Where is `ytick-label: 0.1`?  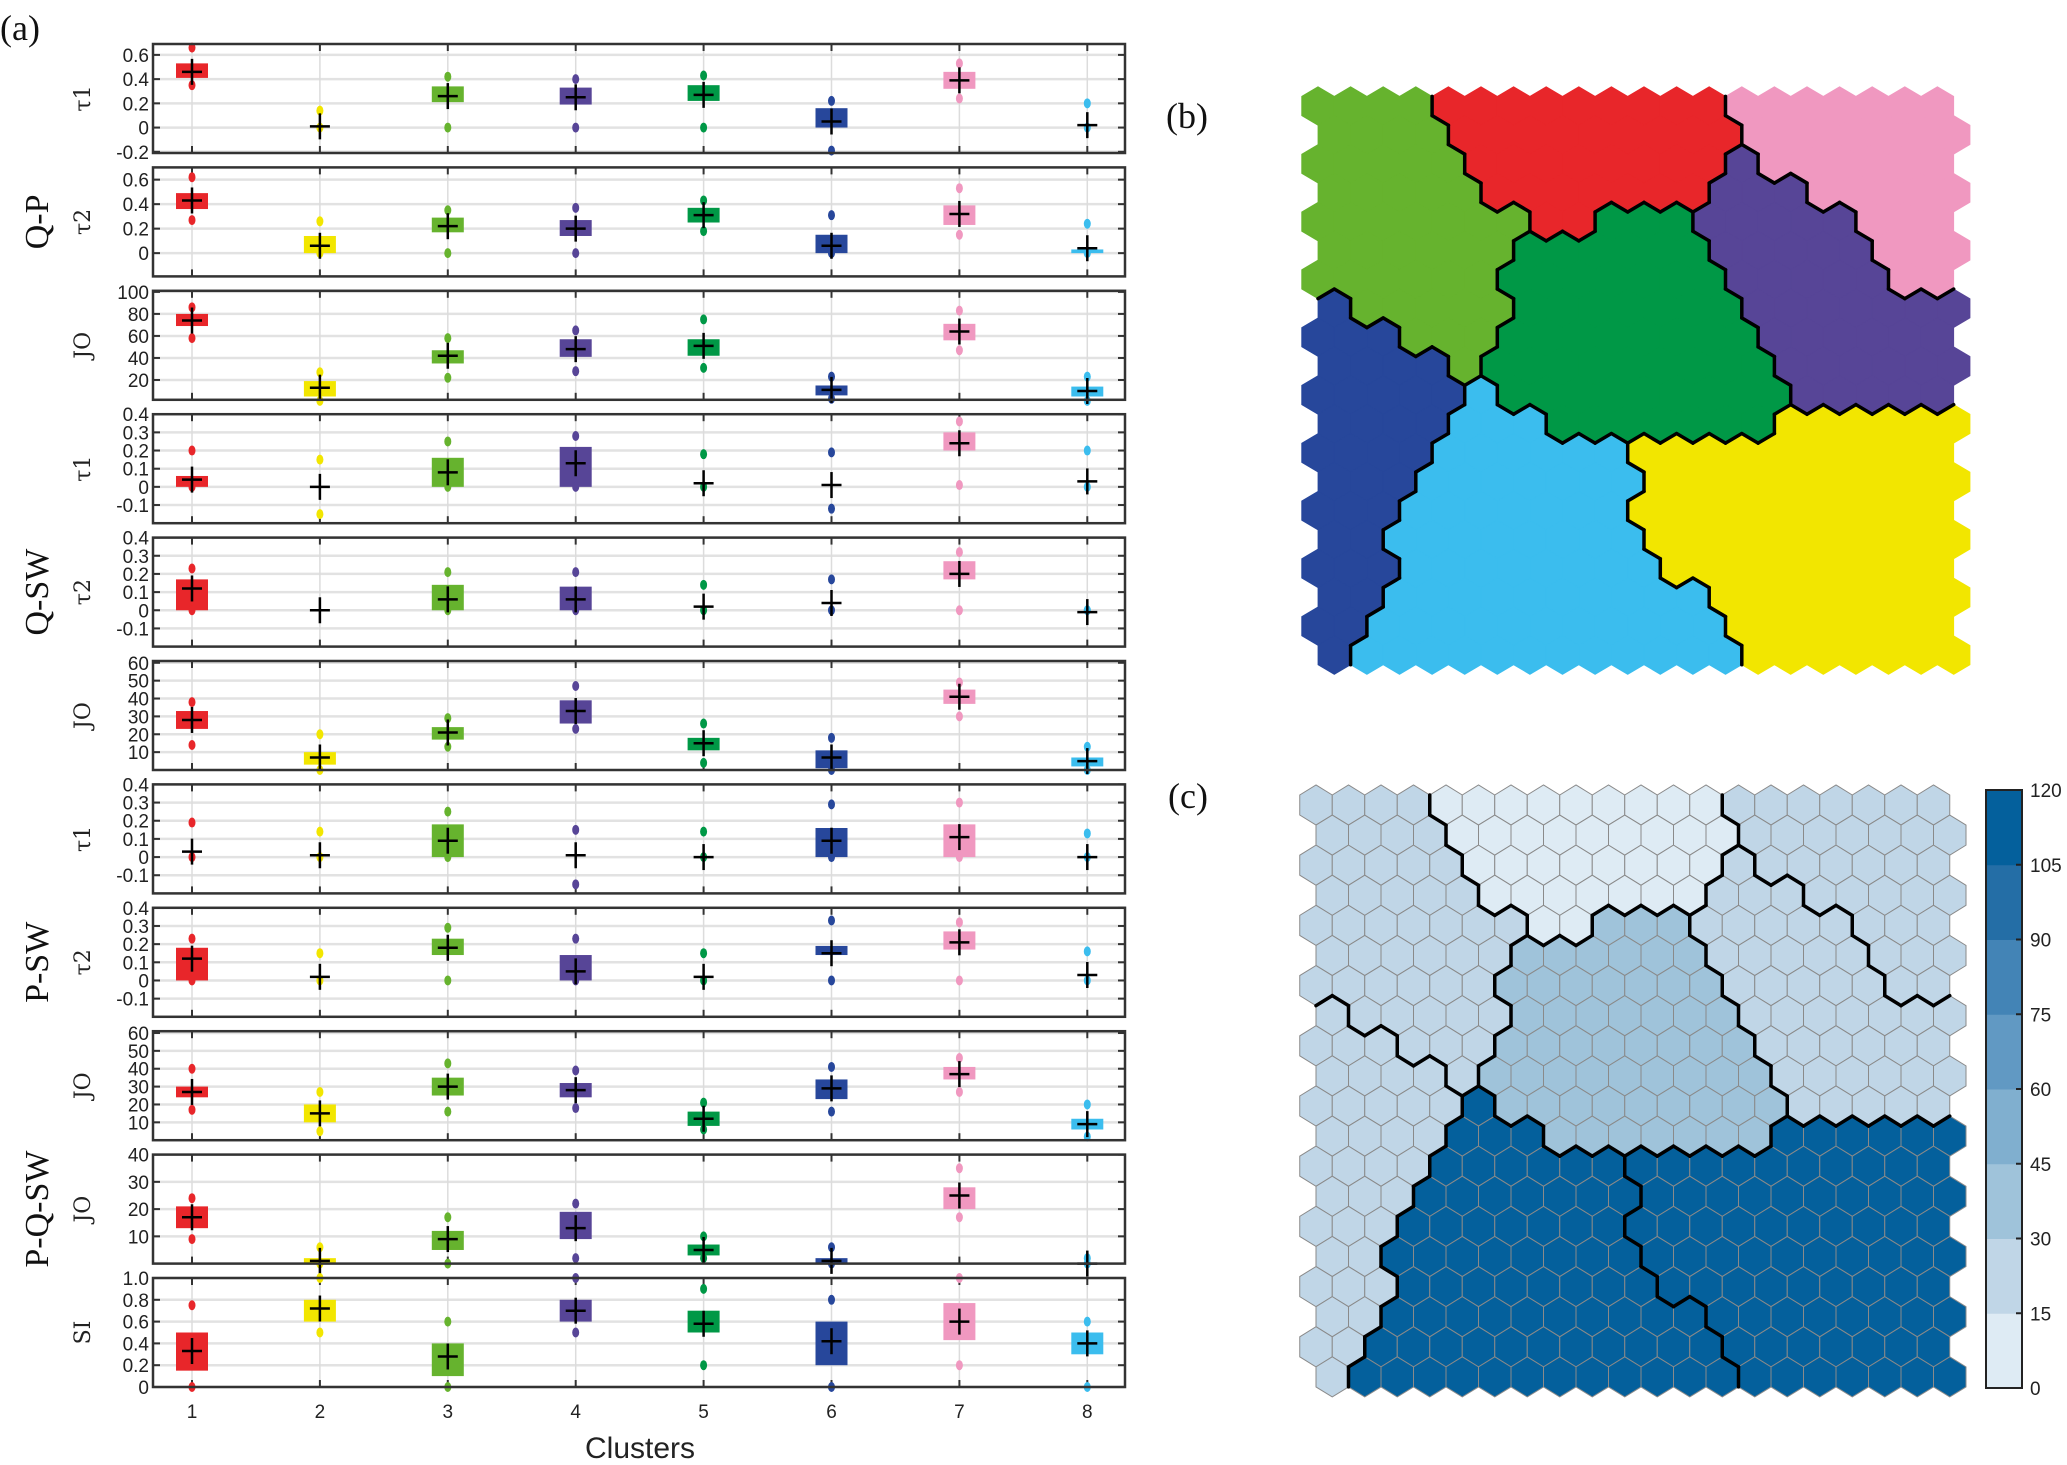
ytick-label: 0.1 is located at coordinates (136, 470).